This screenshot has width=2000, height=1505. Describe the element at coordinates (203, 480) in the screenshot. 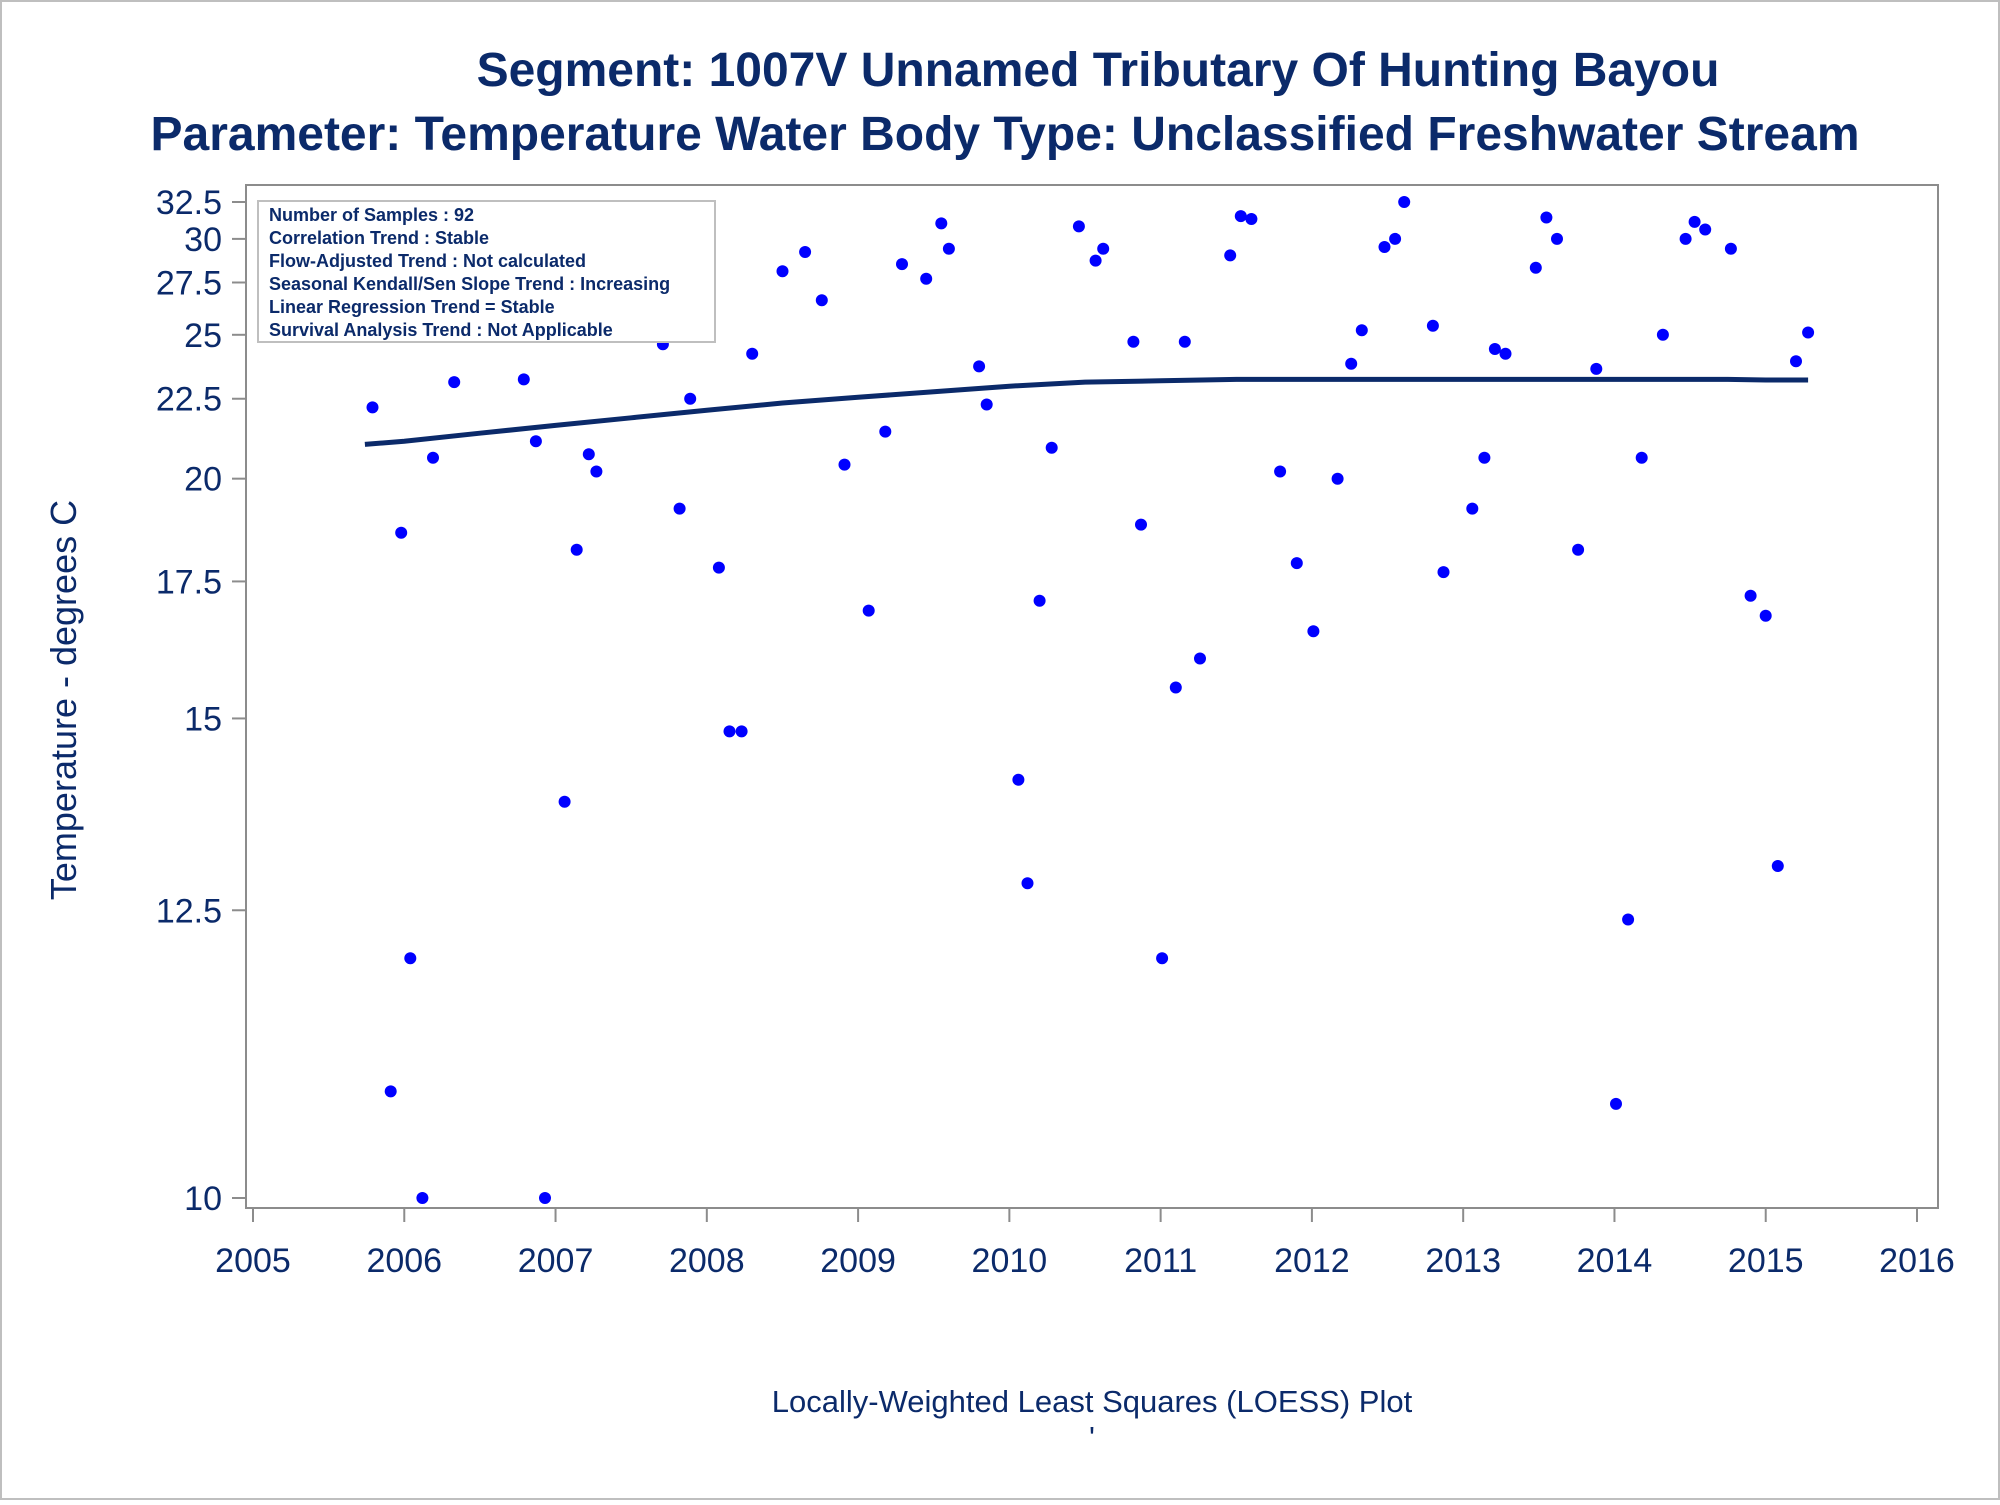

I see `y-tick-label: 20` at that location.